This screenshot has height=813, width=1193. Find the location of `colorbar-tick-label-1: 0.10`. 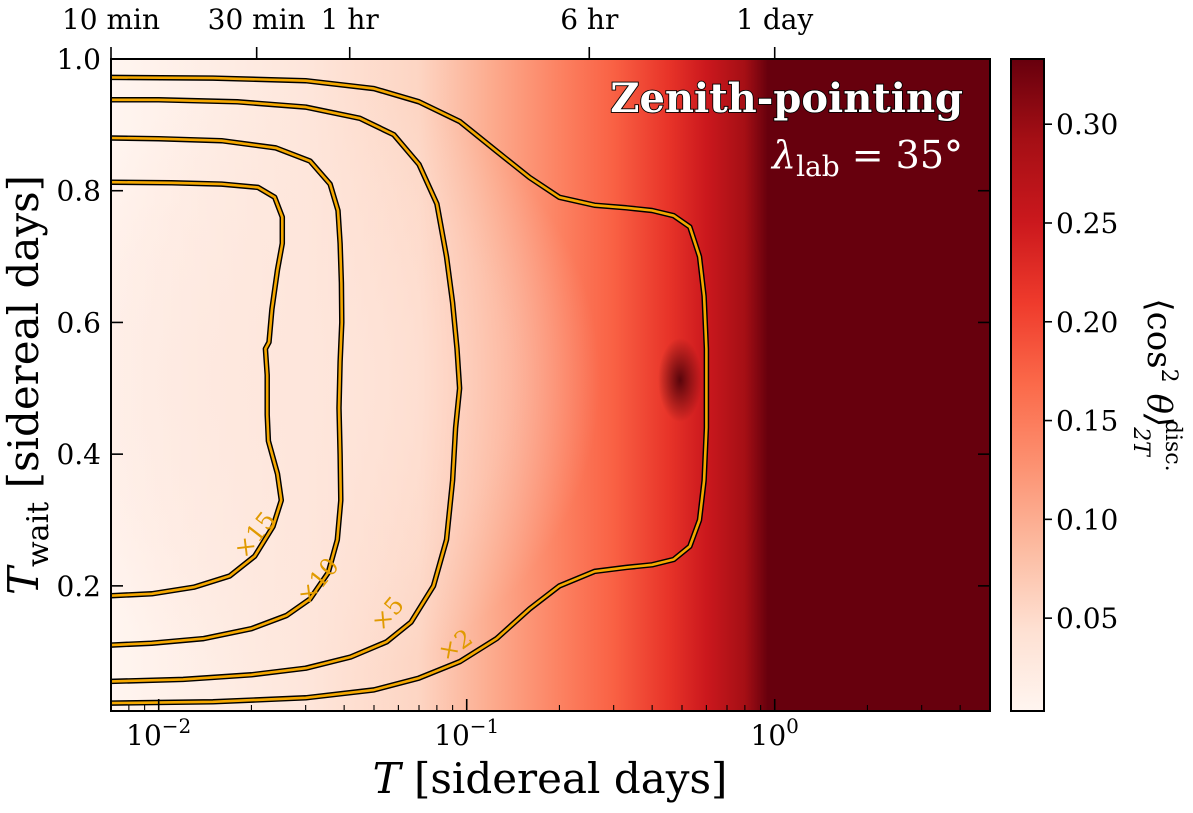

colorbar-tick-label-1: 0.10 is located at coordinates (1087, 519).